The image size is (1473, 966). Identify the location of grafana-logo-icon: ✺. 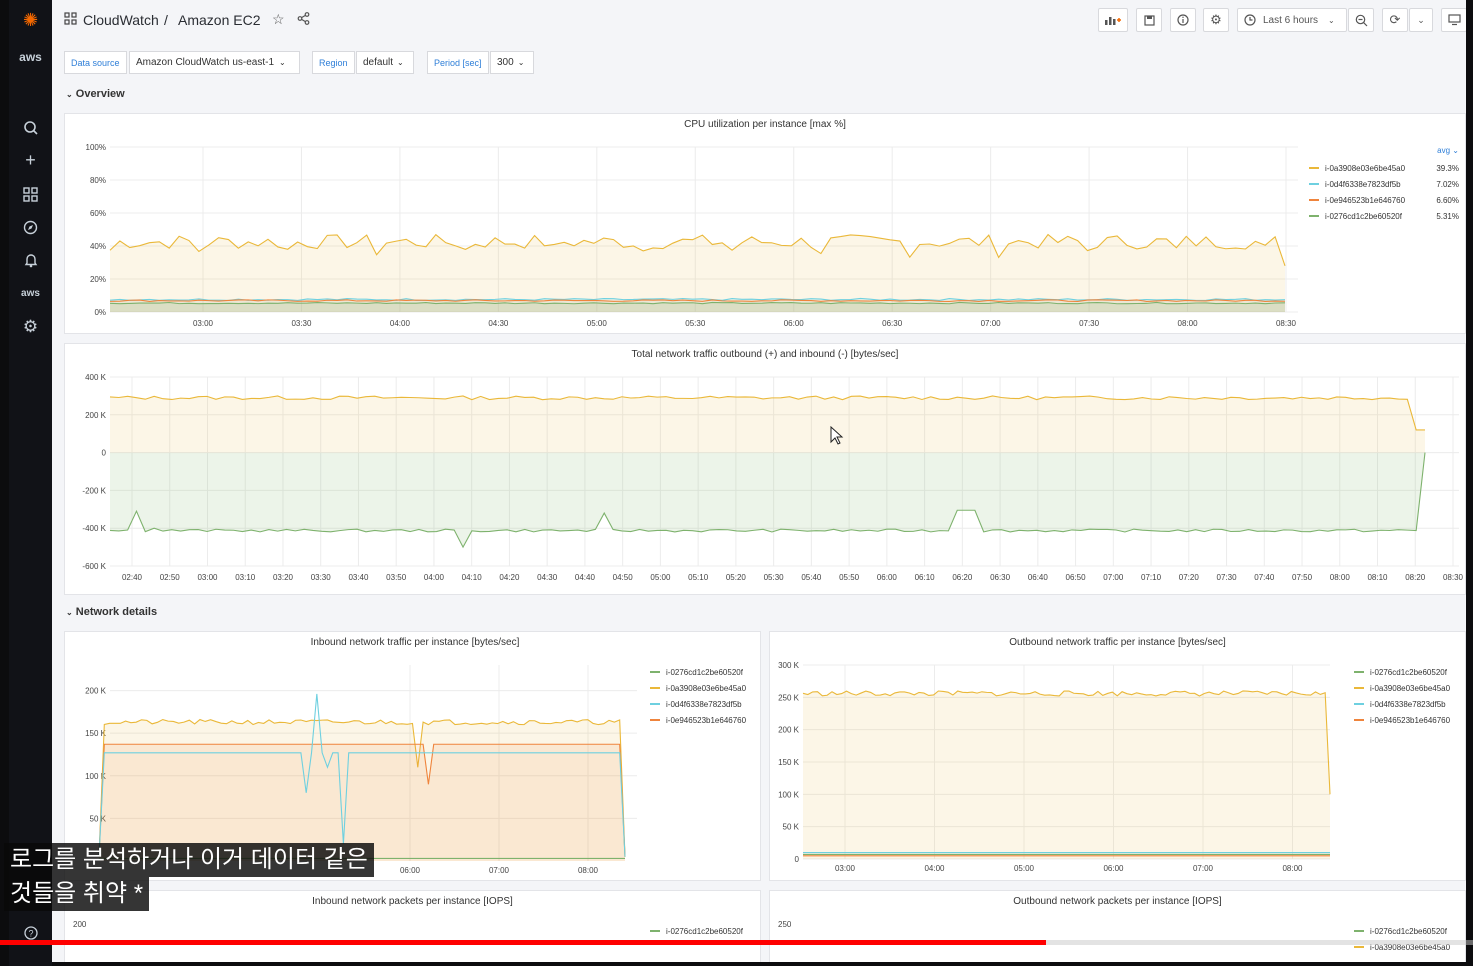
(30, 19).